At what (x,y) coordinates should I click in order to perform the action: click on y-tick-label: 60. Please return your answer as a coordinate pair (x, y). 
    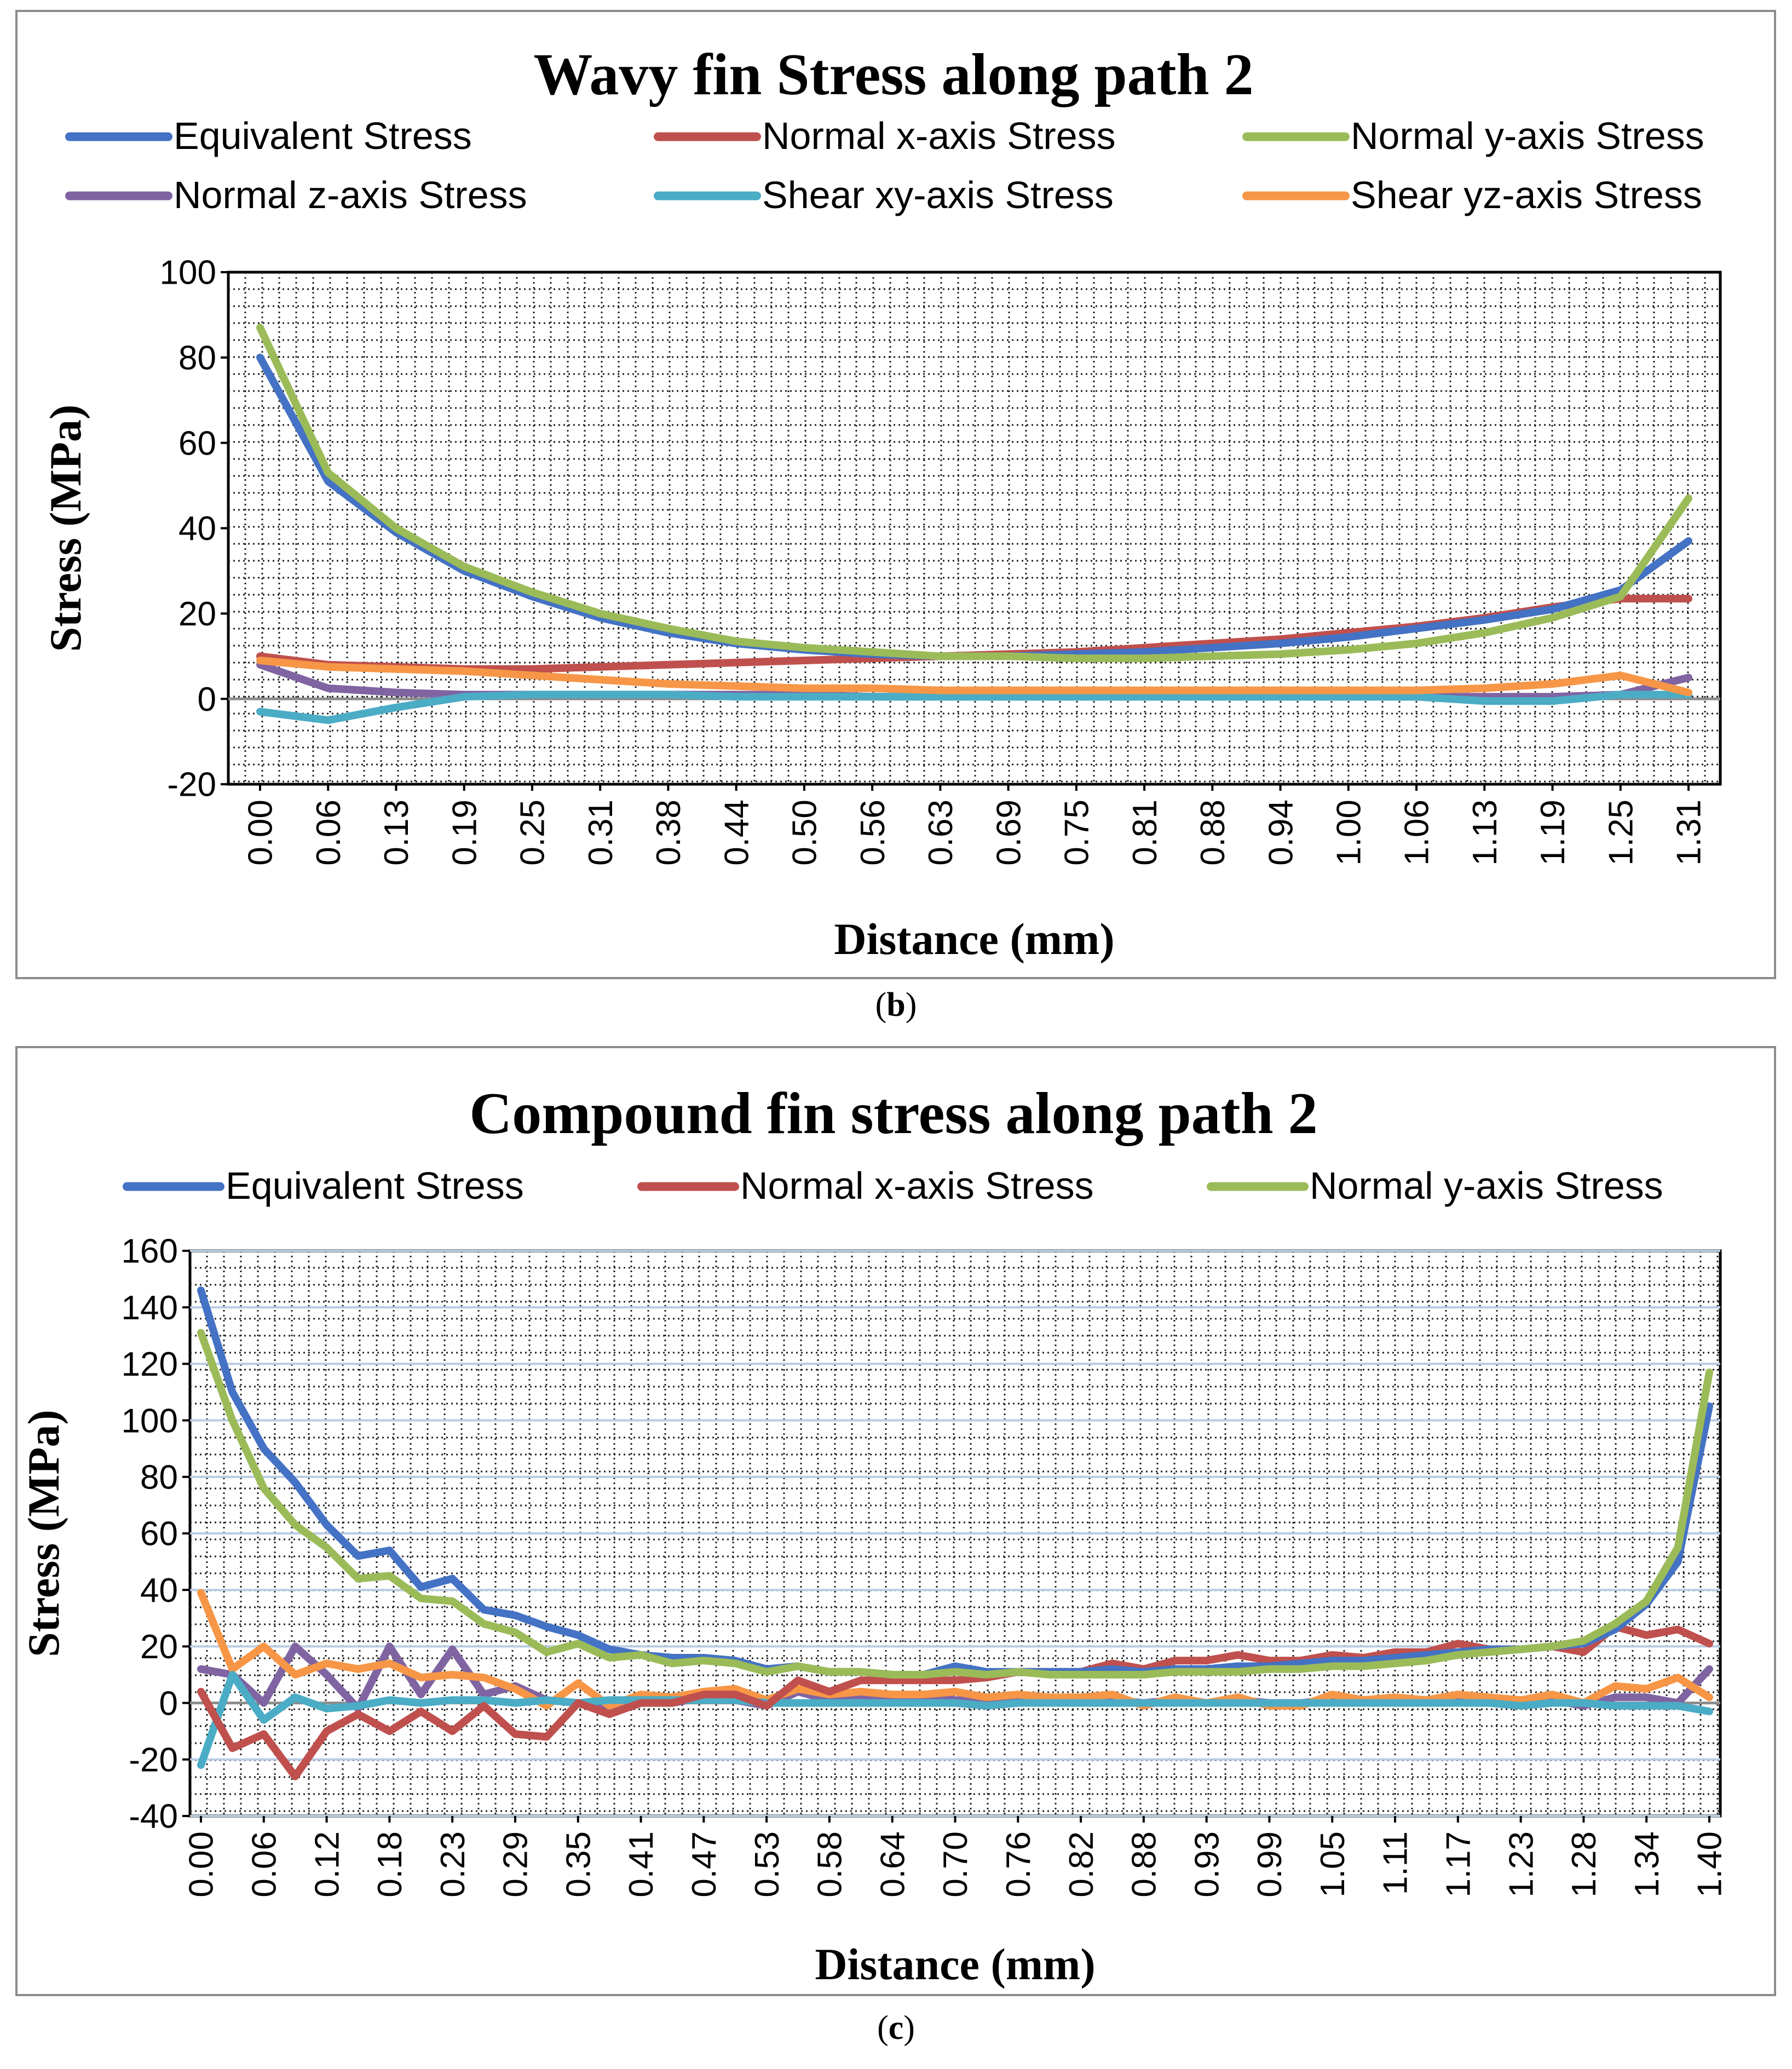
    Looking at the image, I should click on (197, 443).